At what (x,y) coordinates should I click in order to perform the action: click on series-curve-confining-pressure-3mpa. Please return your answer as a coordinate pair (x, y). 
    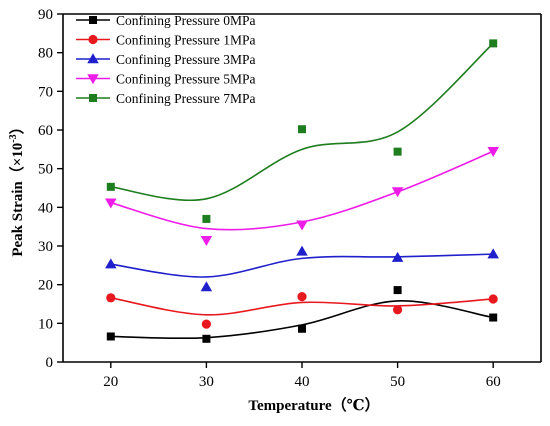
    Looking at the image, I should click on (302, 265).